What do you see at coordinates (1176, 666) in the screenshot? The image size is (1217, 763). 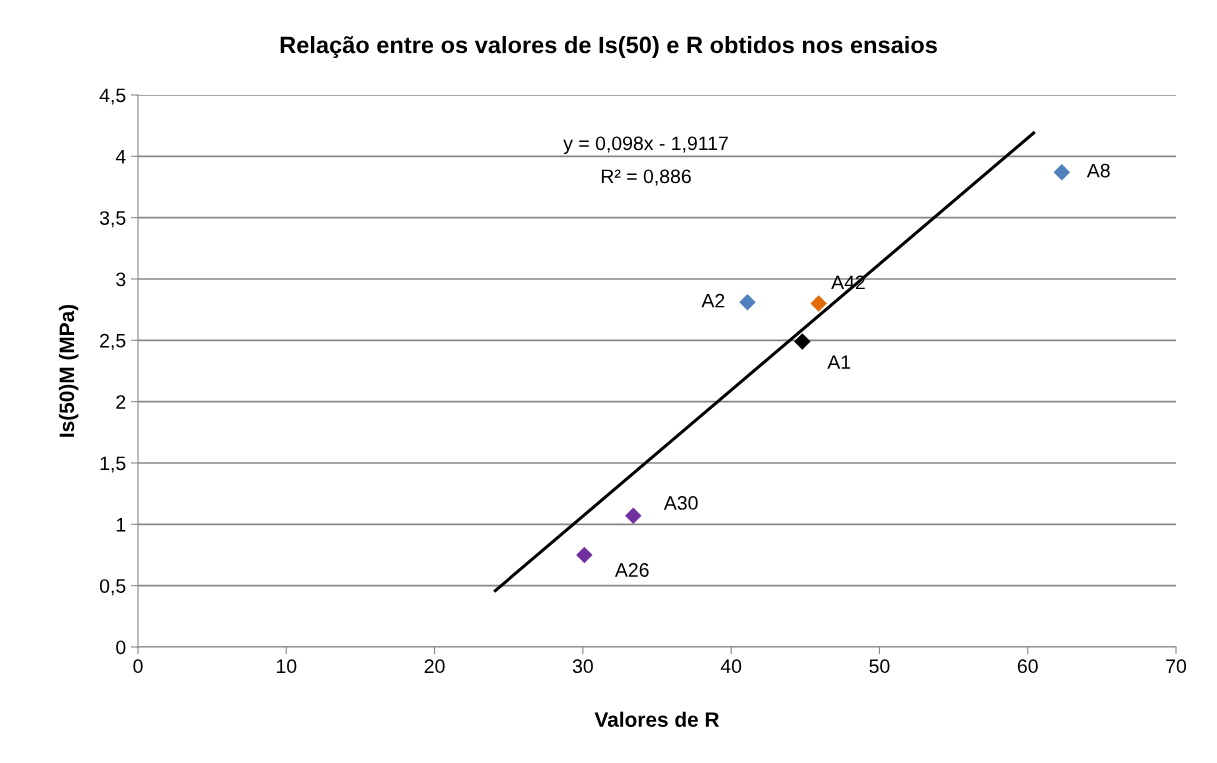 I see `x-tick-label: 70` at bounding box center [1176, 666].